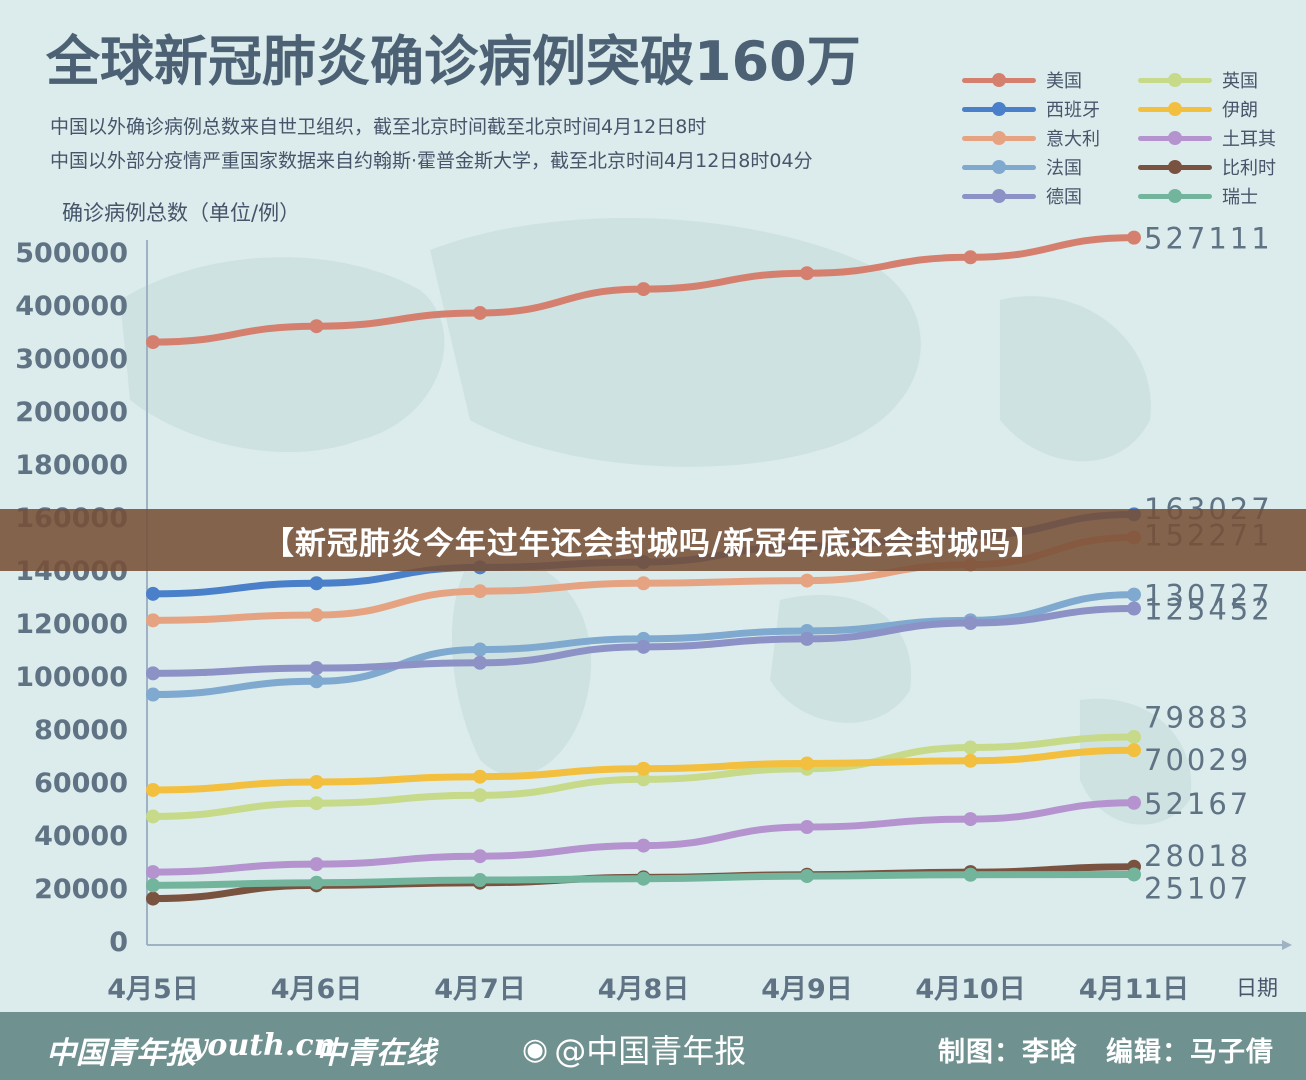  I want to click on x-tick-labels: 4月5日 4月6日 4月7日 4月8日 4月9日 4月10日 4月11日, so click(648, 989).